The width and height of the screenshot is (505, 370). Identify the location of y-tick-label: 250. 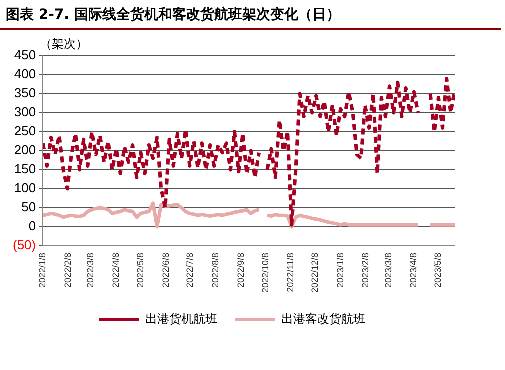
(25, 131).